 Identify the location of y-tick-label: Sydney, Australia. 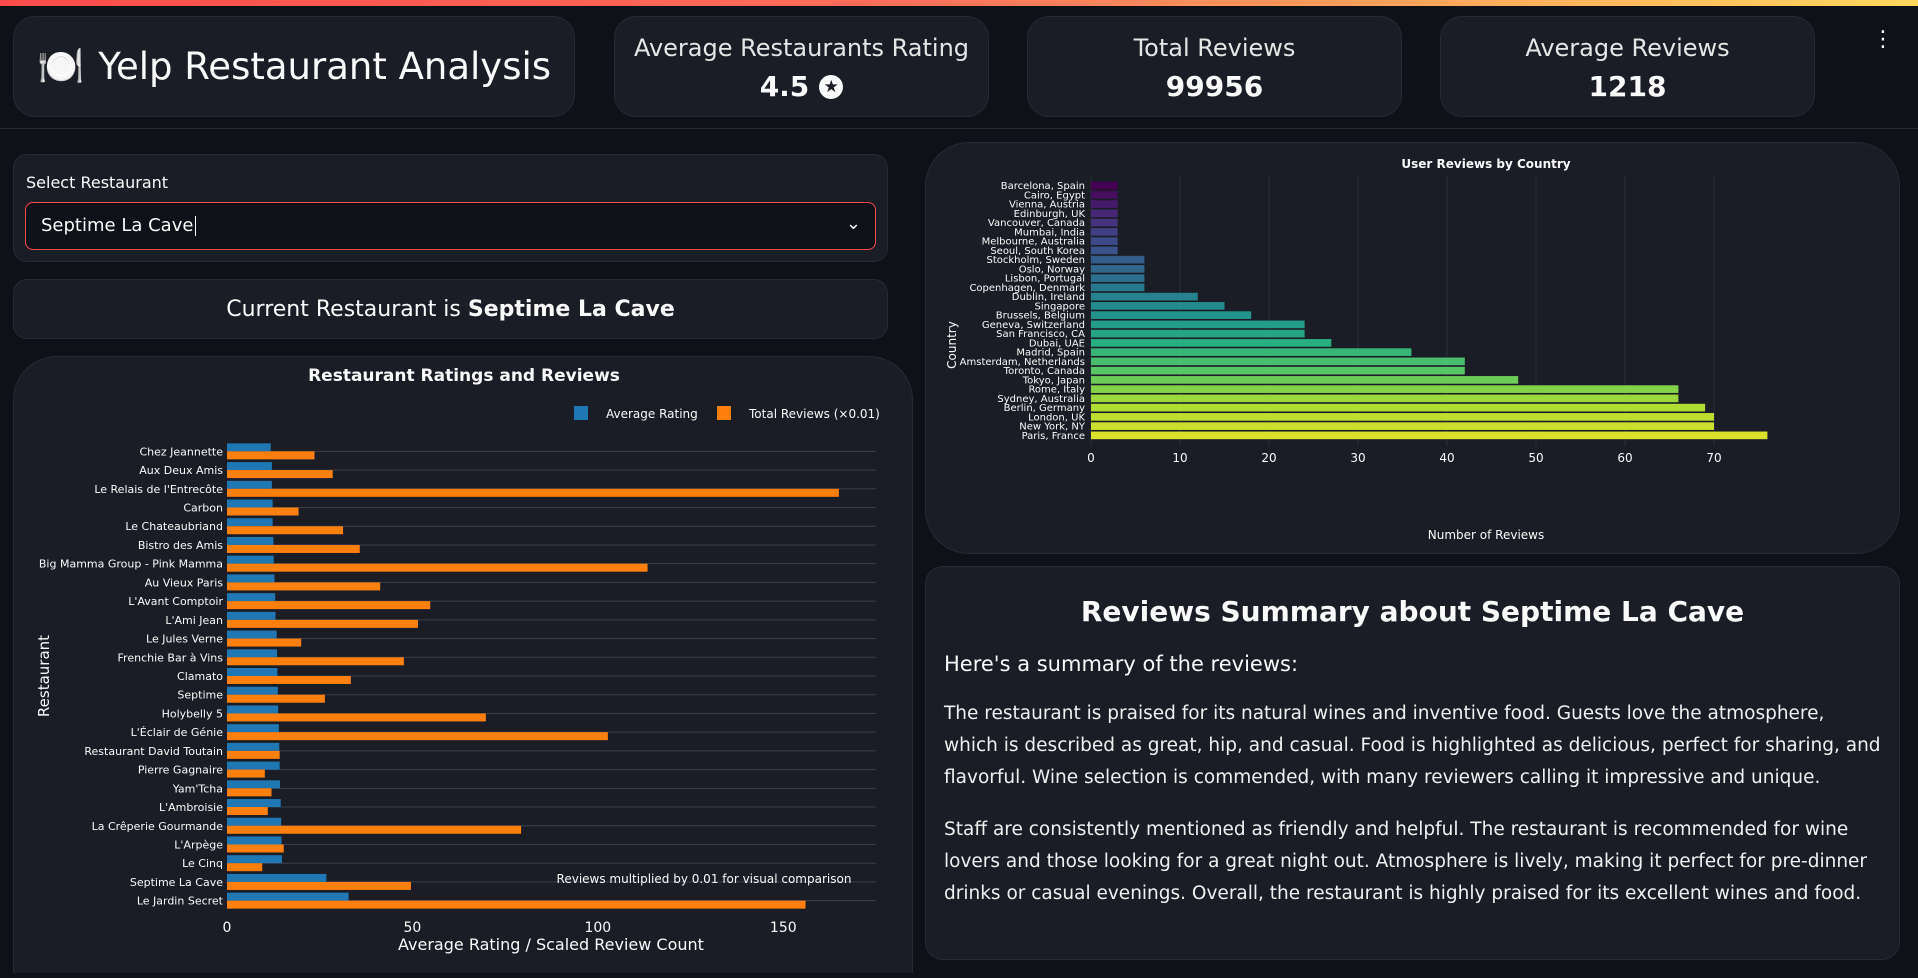
(1041, 399).